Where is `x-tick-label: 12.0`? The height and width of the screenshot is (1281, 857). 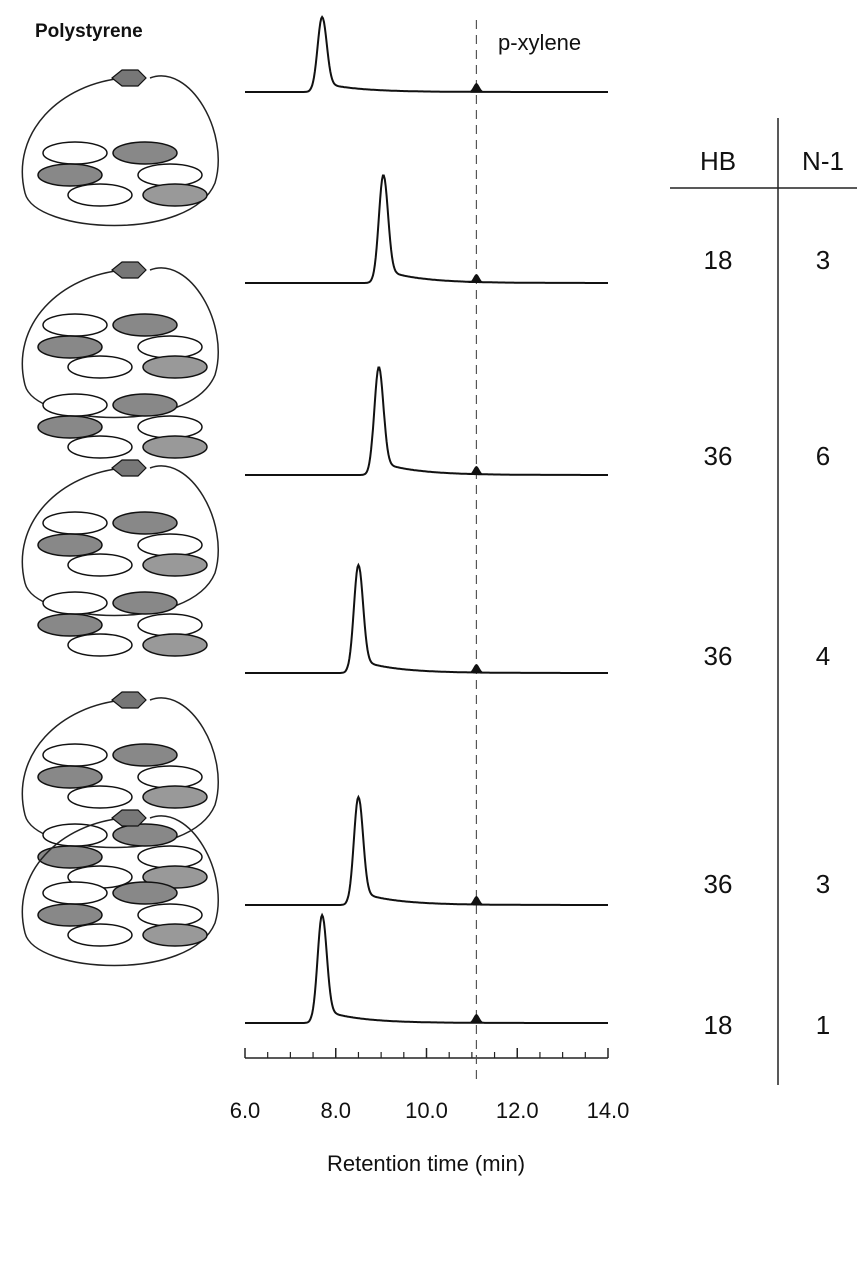
x-tick-label: 12.0 is located at coordinates (517, 1110).